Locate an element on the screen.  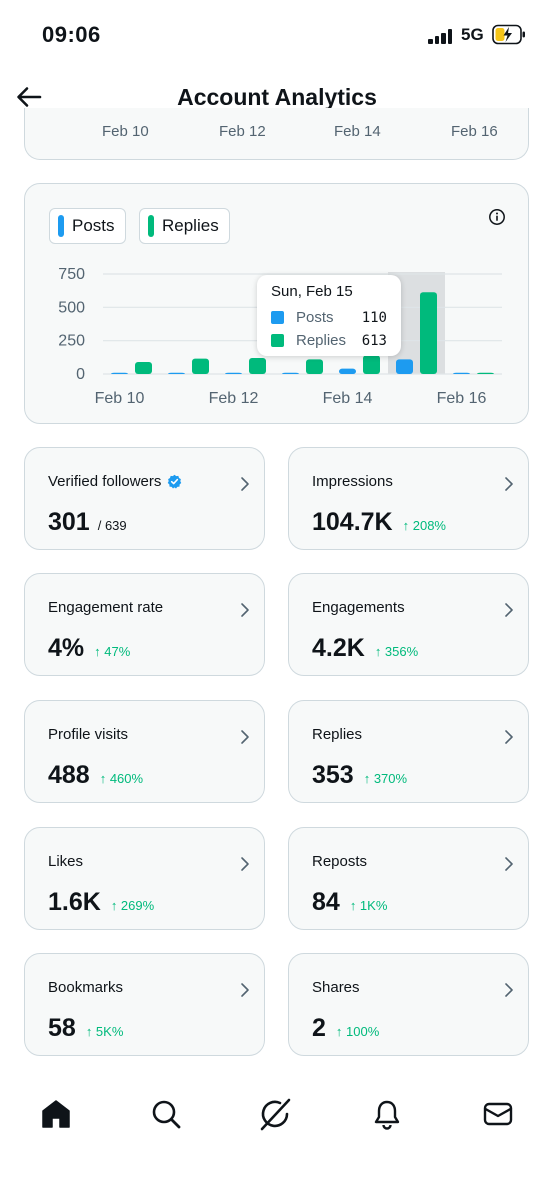
metric-value-number: 104.7K is located at coordinates (352, 522).